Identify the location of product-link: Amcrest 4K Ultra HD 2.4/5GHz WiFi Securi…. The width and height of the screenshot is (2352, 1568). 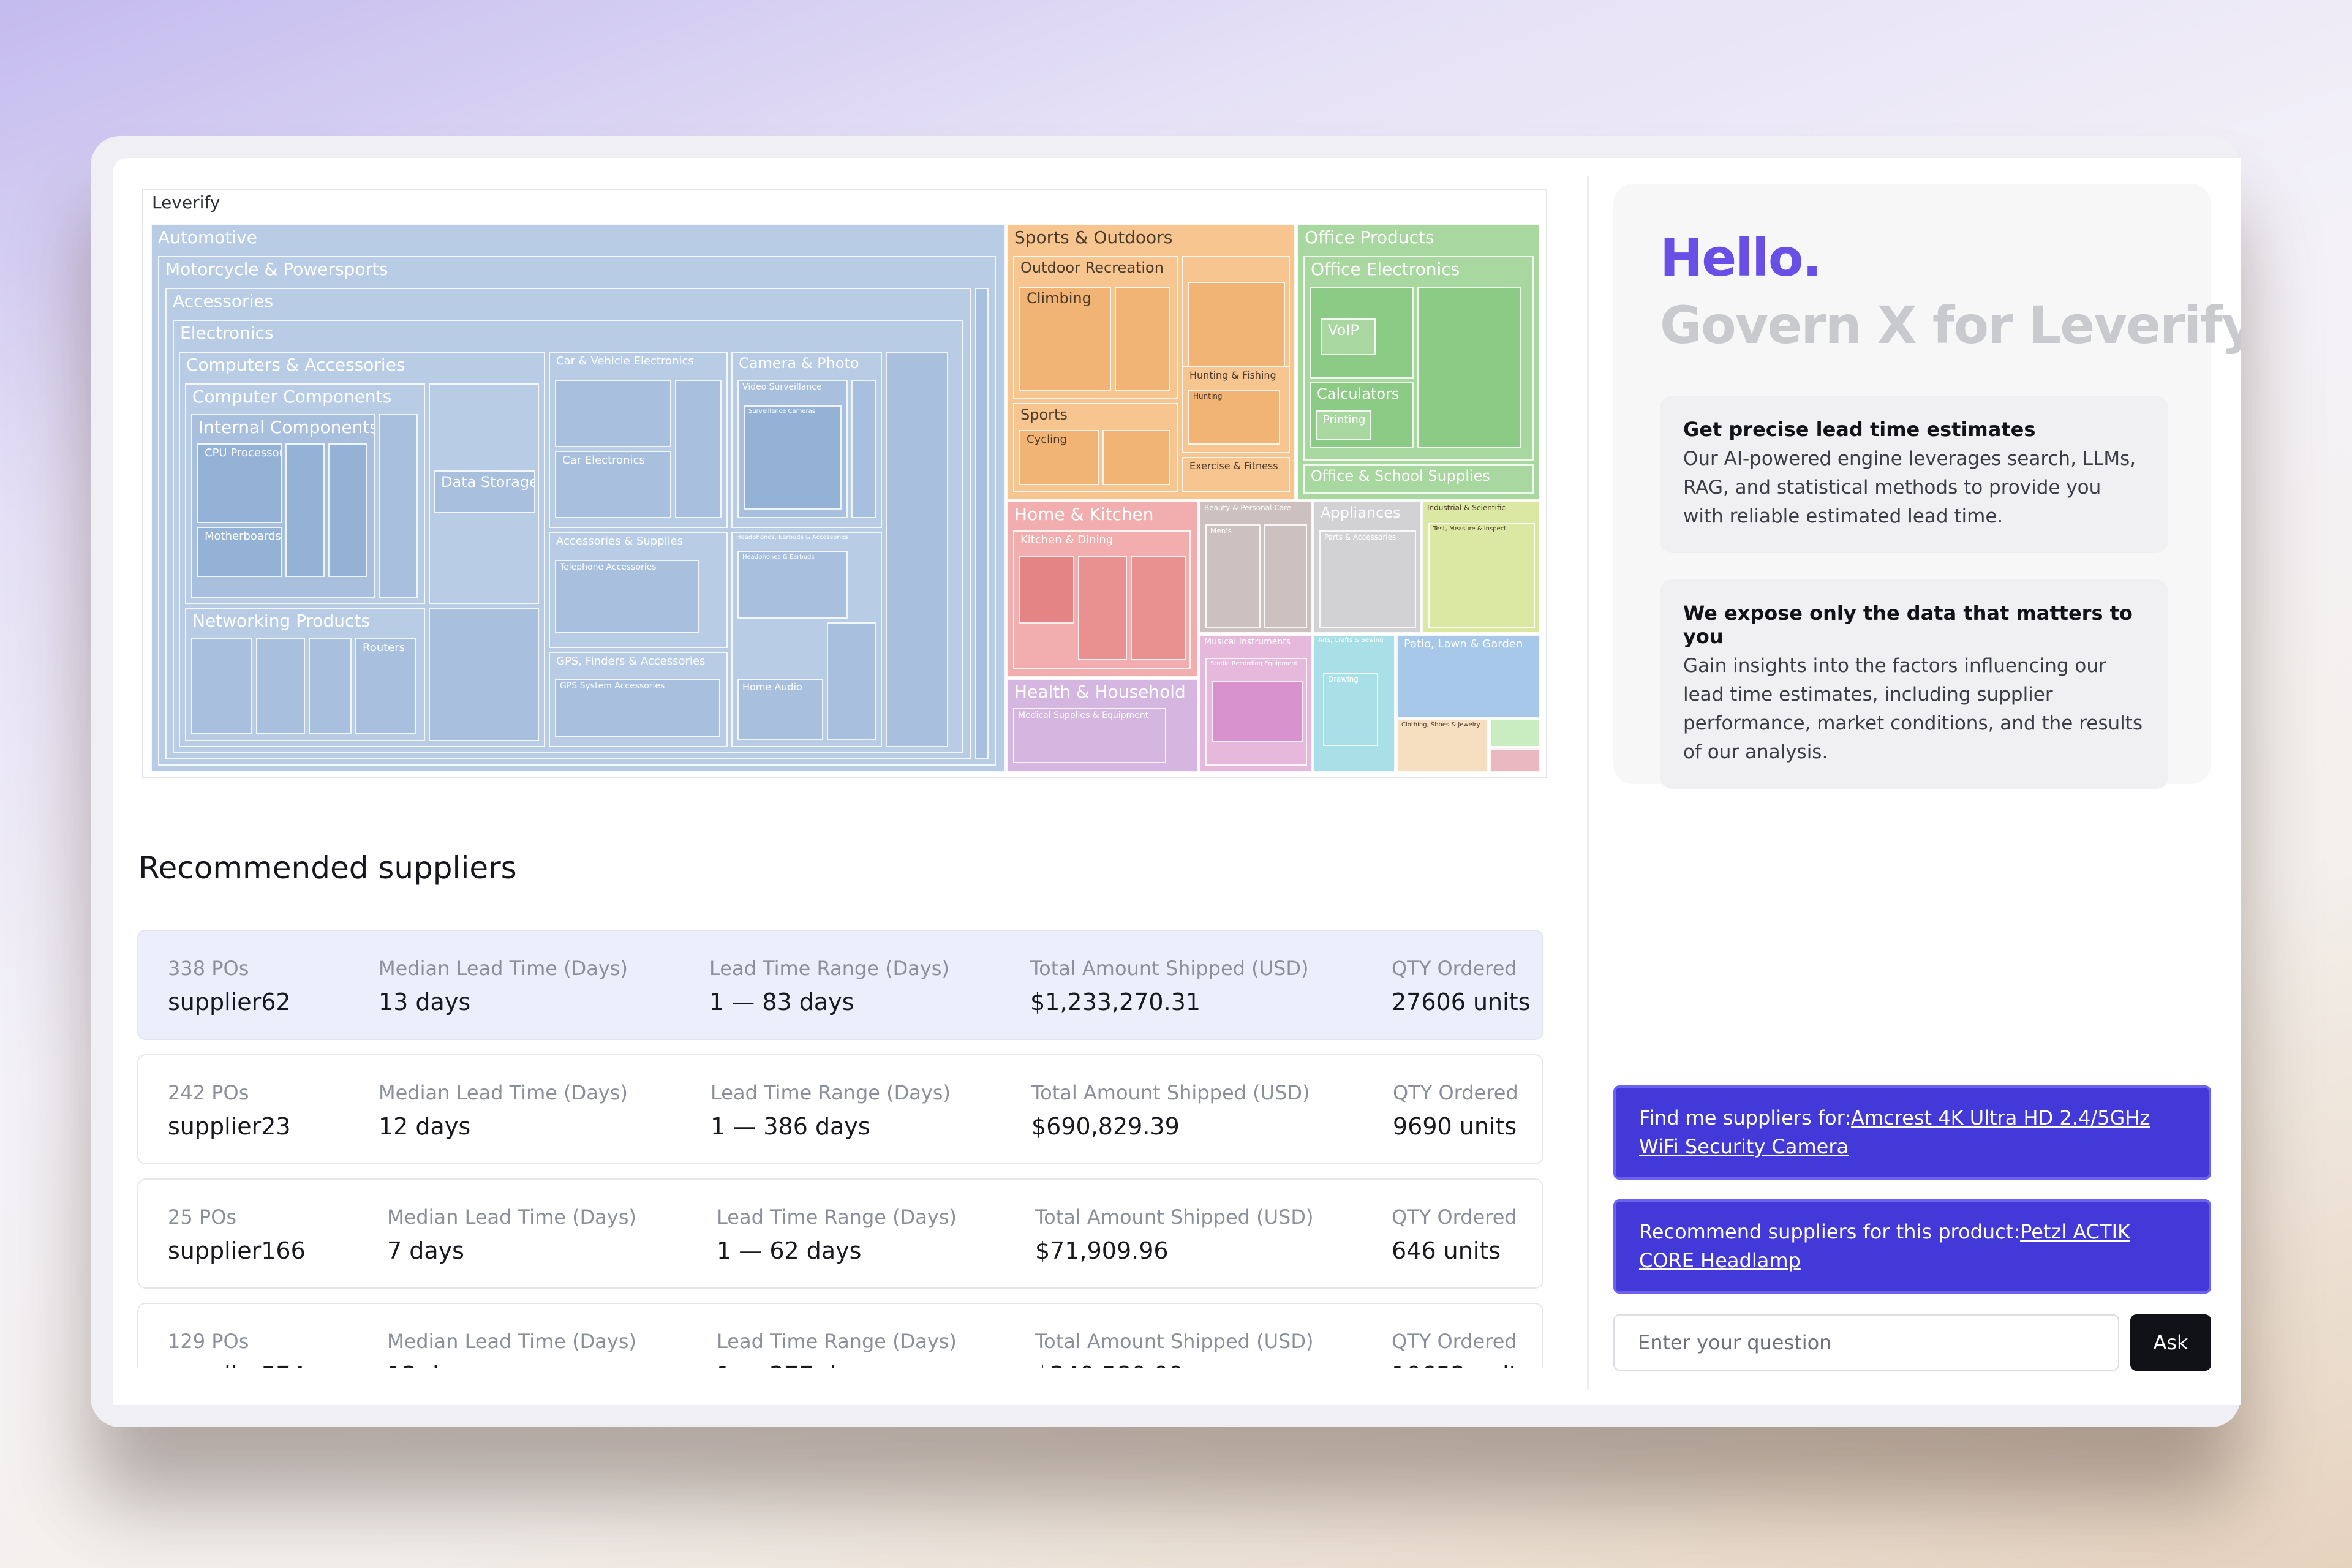
(1895, 1132).